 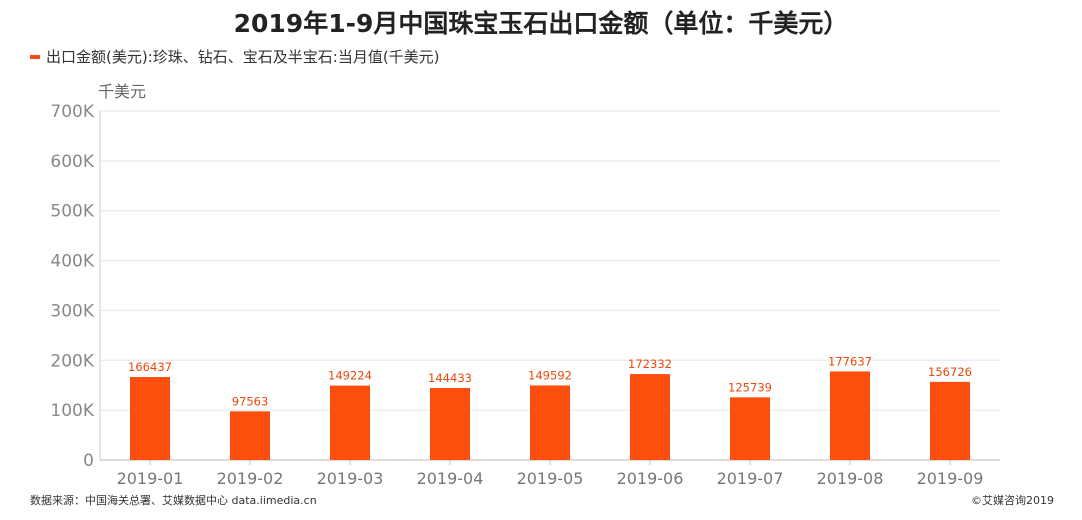 I want to click on y-tick-label: 700K, so click(x=72, y=112).